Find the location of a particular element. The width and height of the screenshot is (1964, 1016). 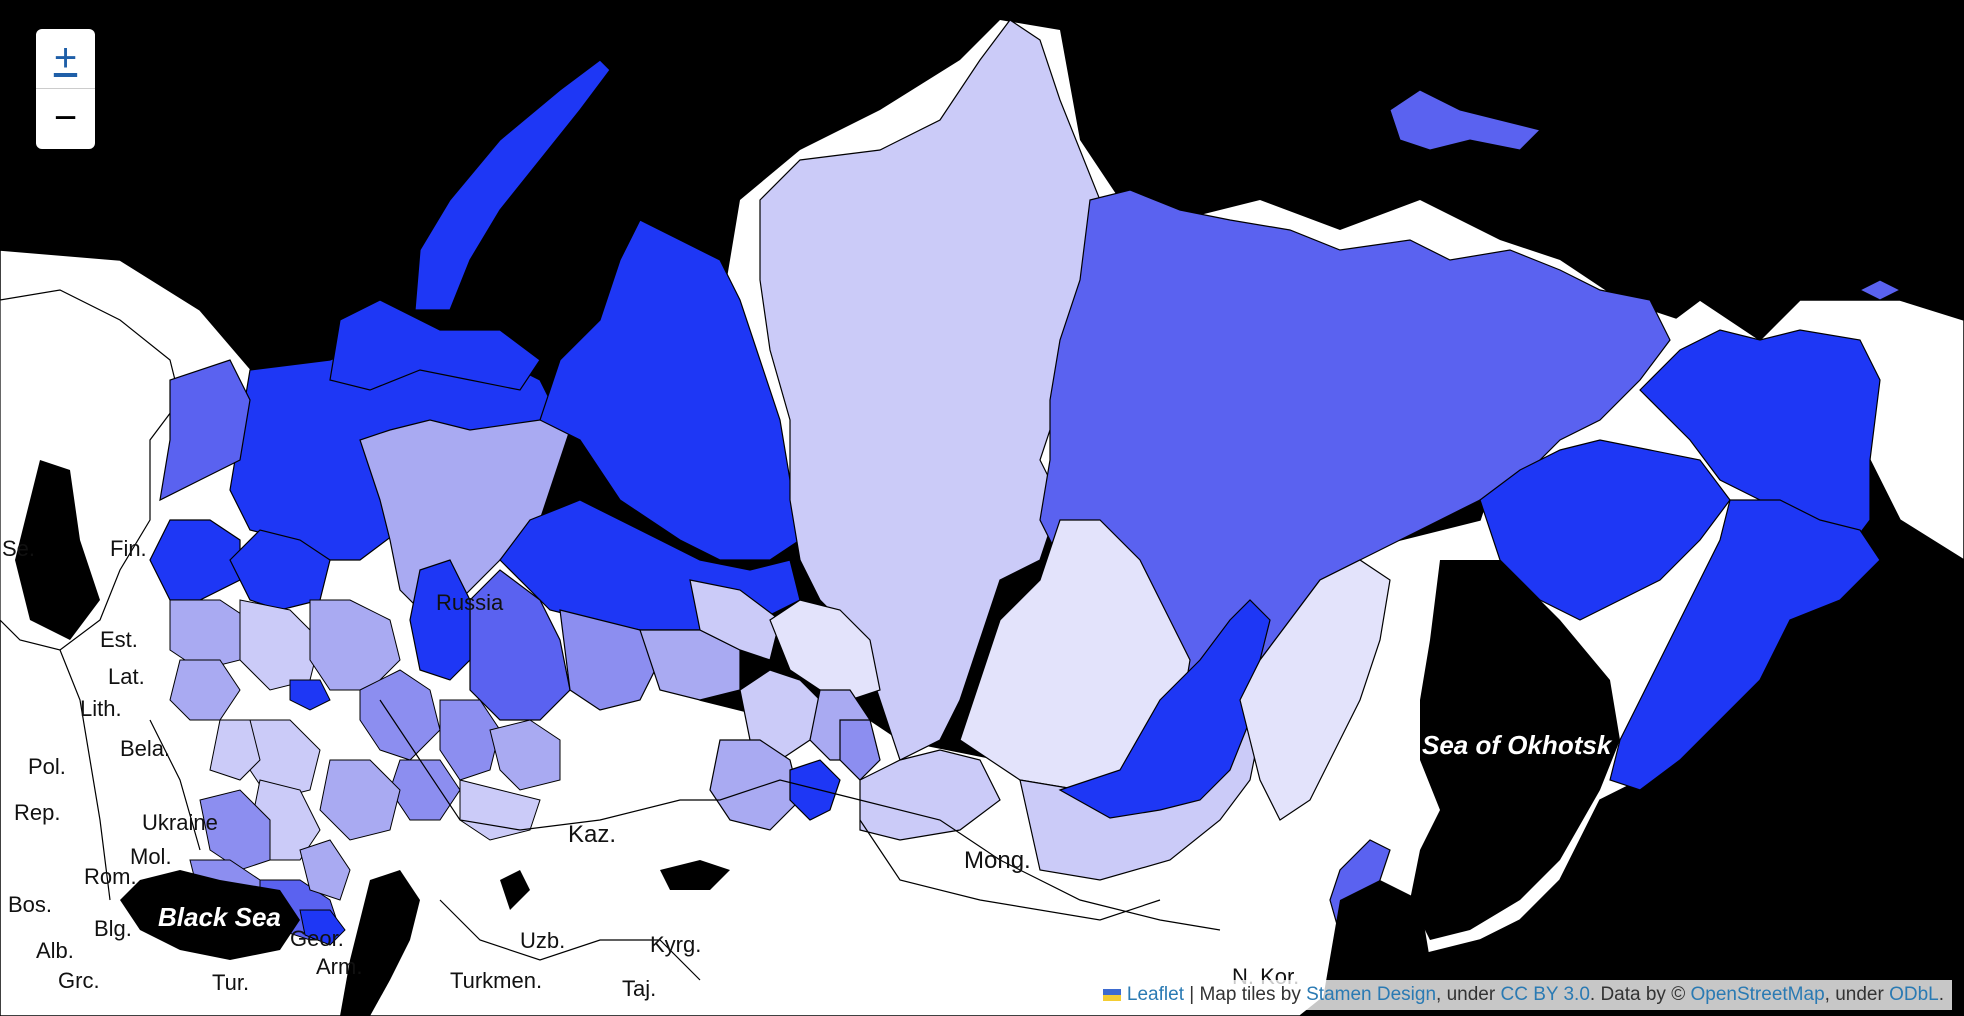

label-grc: Grc. is located at coordinates (79, 980).